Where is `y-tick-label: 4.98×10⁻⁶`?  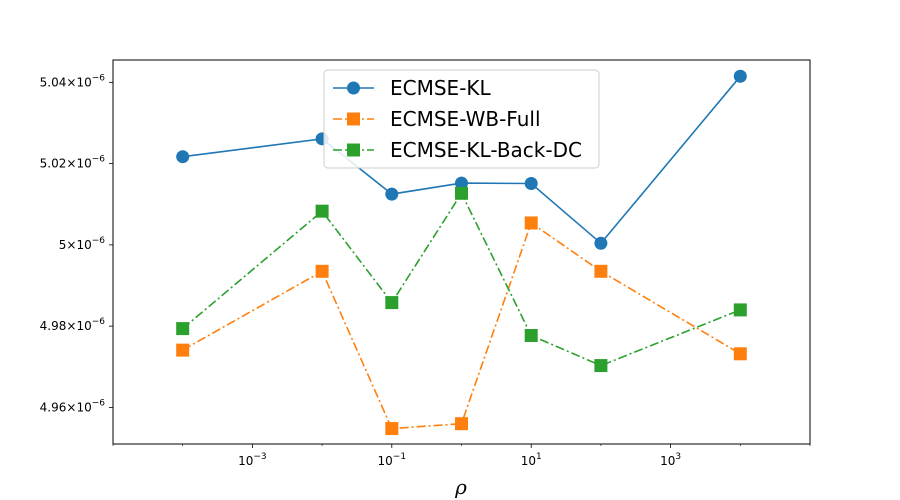 y-tick-label: 4.98×10⁻⁶ is located at coordinates (73, 325).